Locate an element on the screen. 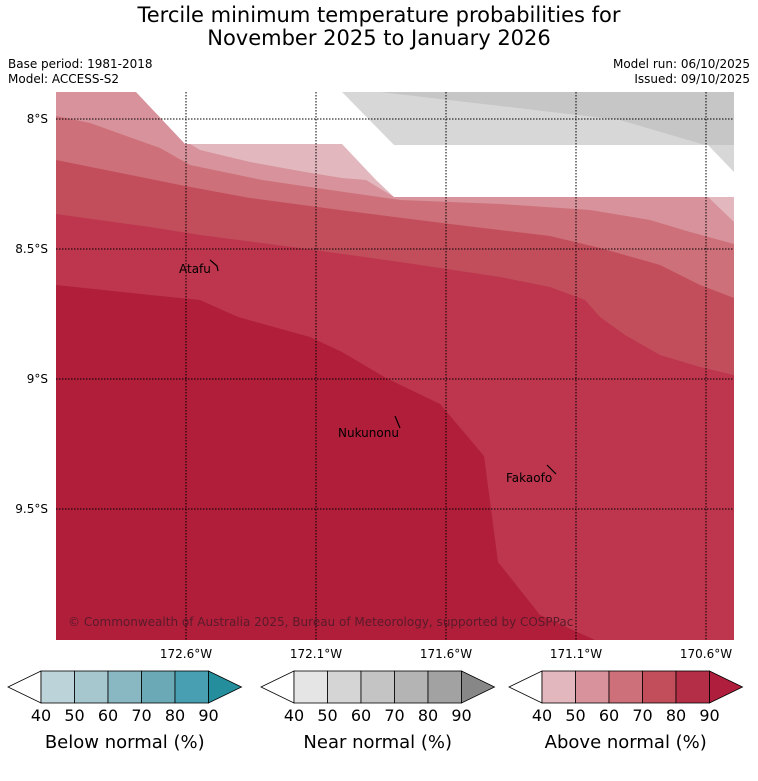 The width and height of the screenshot is (758, 781). place-labels: Atafu Nukunonu Fakaofo is located at coordinates (365, 373).